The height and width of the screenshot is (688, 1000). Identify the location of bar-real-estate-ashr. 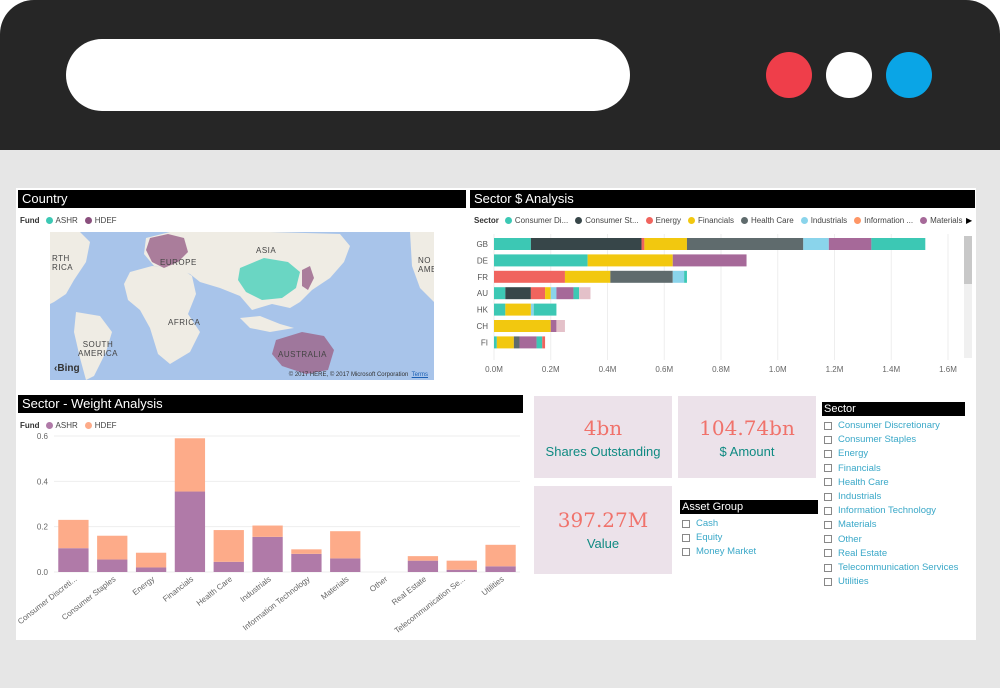
(423, 566).